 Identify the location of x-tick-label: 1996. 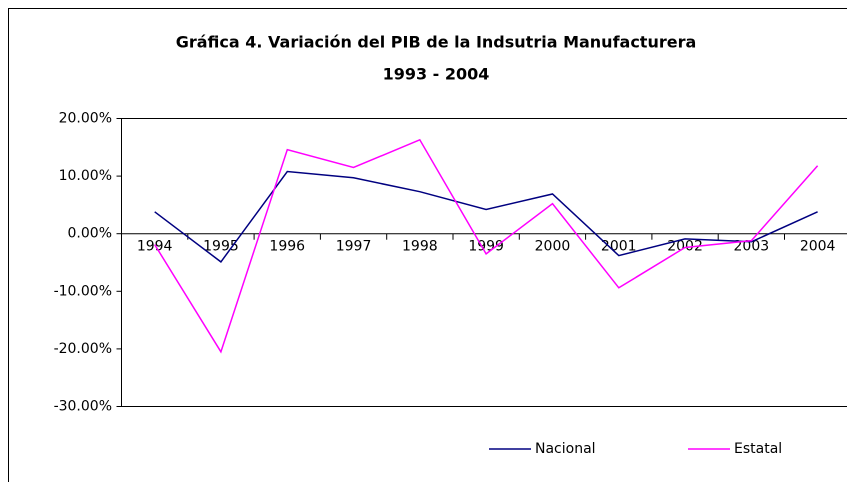
(287, 247).